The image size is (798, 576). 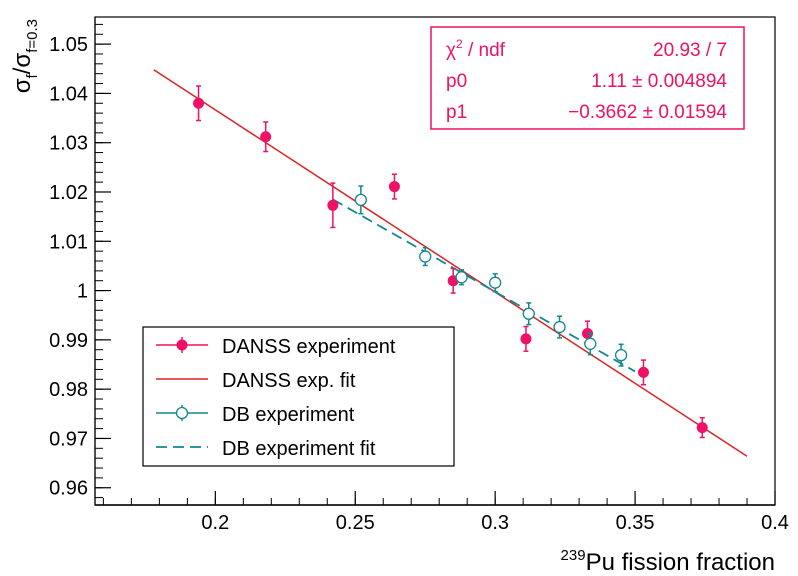 What do you see at coordinates (68, 390) in the screenshot?
I see `y-tick-label: 0.98` at bounding box center [68, 390].